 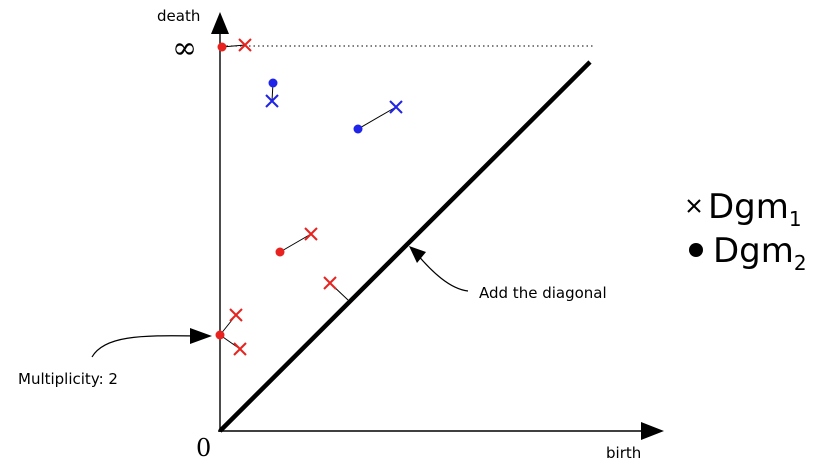 What do you see at coordinates (201, 336) in the screenshot?
I see `multiplicity-annotation-arrowhead` at bounding box center [201, 336].